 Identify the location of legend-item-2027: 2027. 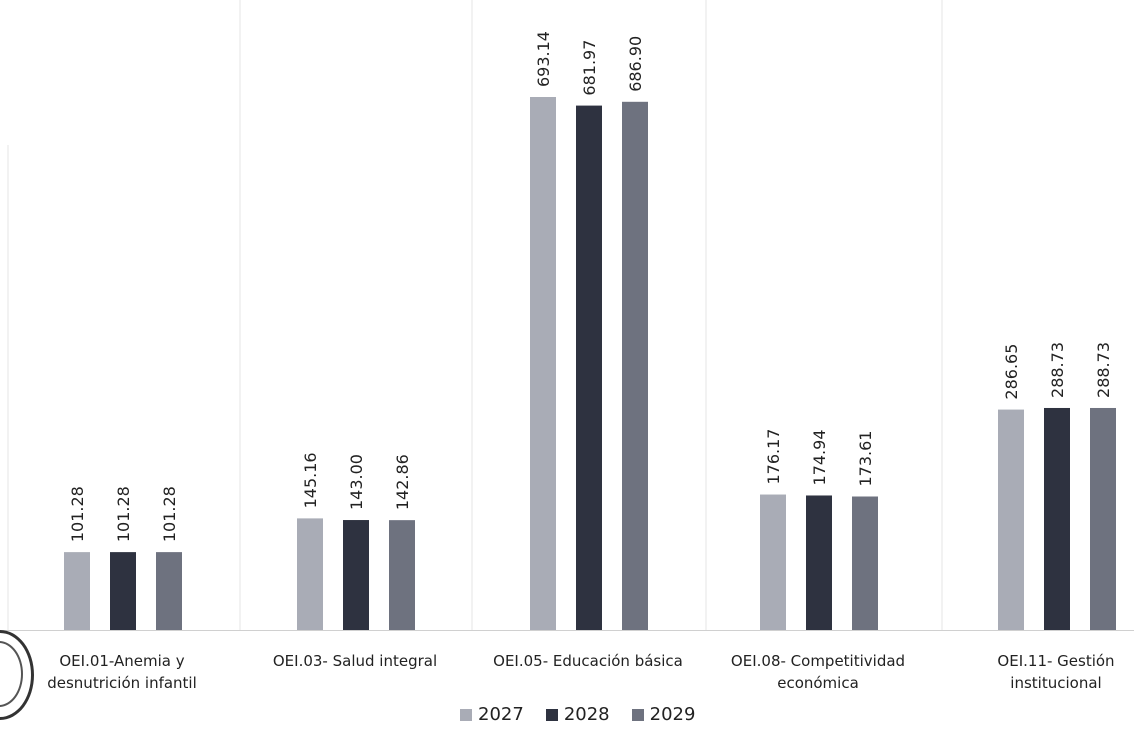
(492, 714).